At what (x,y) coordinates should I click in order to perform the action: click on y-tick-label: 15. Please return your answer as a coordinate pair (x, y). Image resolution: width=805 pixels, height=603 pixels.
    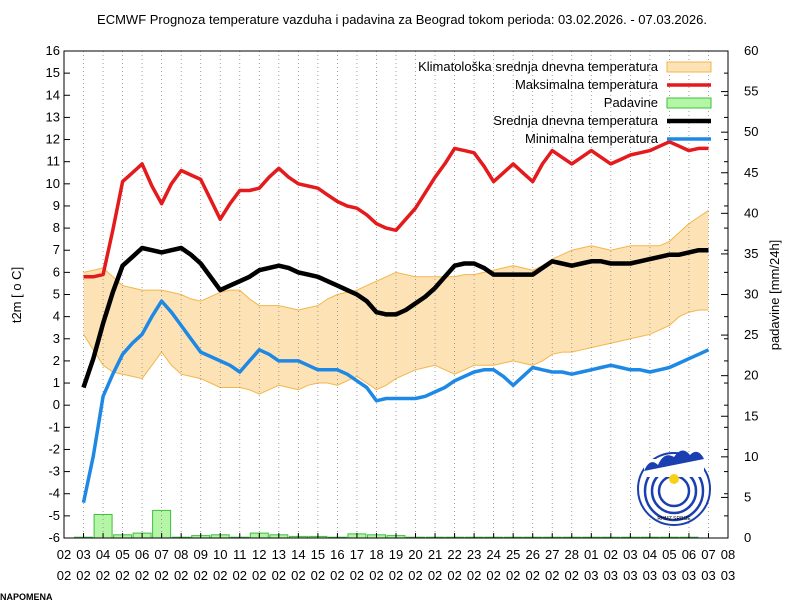
    Looking at the image, I should click on (53, 72).